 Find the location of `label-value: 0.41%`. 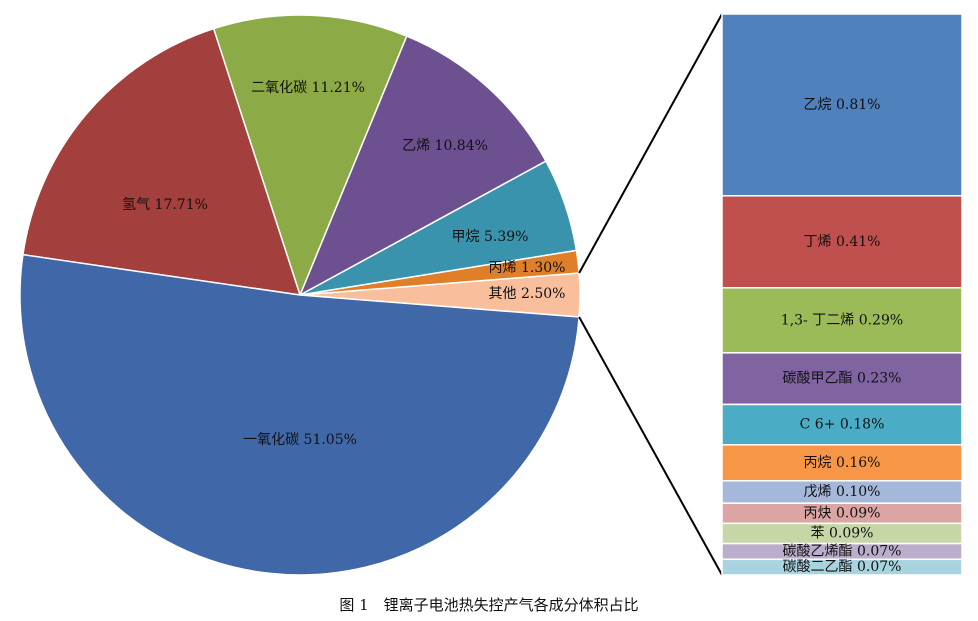

label-value: 0.41% is located at coordinates (858, 242).